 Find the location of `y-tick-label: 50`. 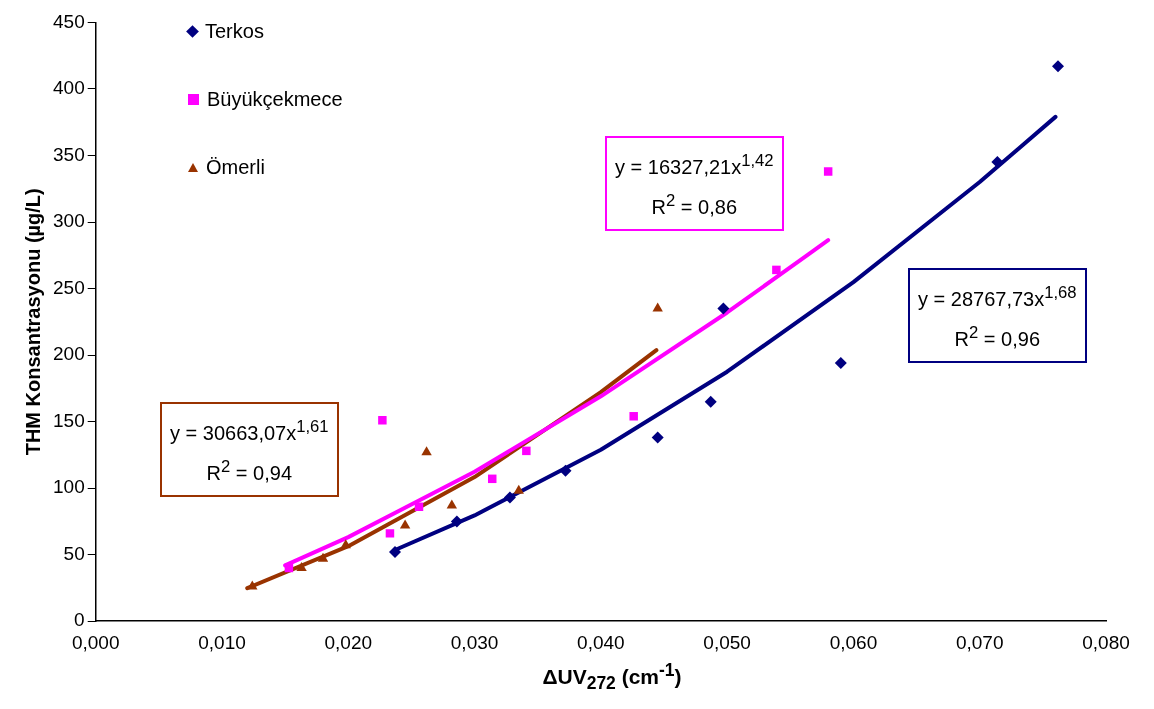

y-tick-label: 50 is located at coordinates (74, 553).